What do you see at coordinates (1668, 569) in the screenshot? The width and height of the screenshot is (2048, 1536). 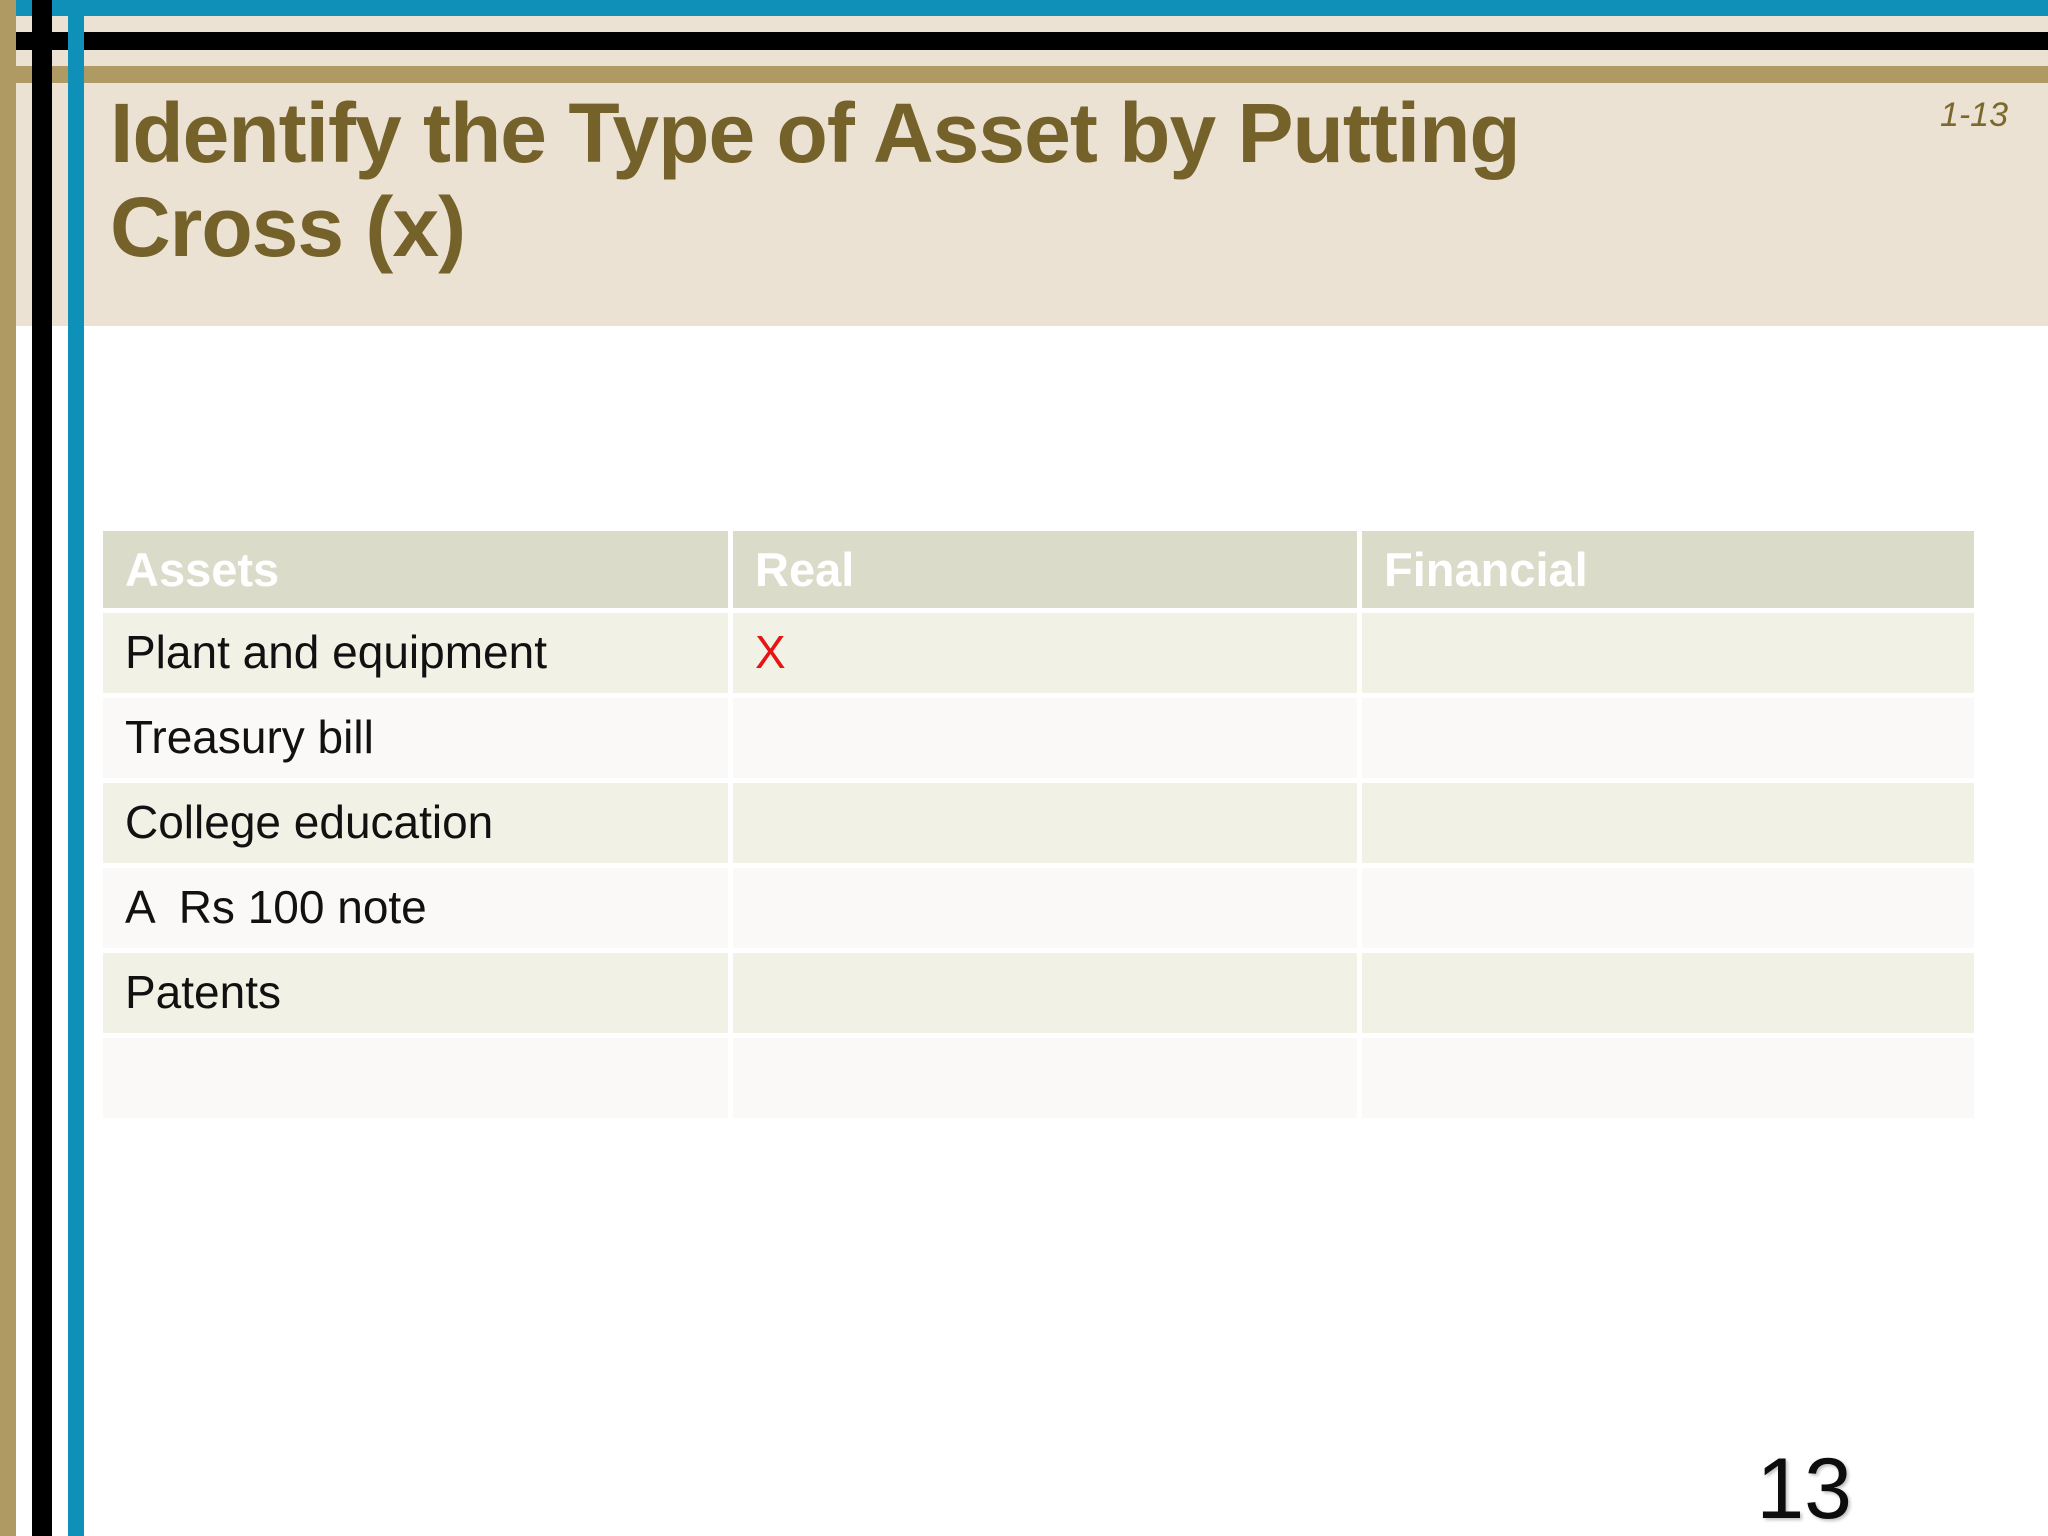 I see `column-header-financial: Financial` at bounding box center [1668, 569].